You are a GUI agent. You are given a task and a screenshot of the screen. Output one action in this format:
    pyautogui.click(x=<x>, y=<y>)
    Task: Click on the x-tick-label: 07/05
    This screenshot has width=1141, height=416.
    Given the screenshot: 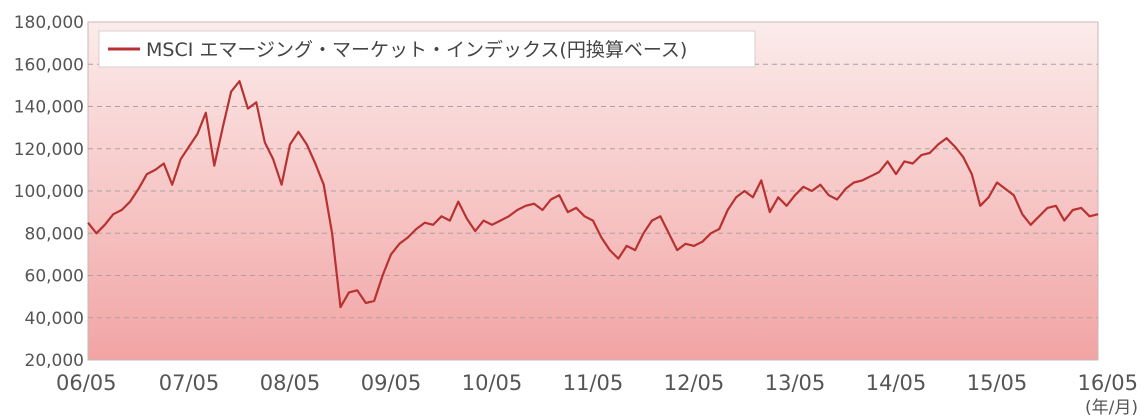 What is the action you would take?
    pyautogui.click(x=189, y=383)
    